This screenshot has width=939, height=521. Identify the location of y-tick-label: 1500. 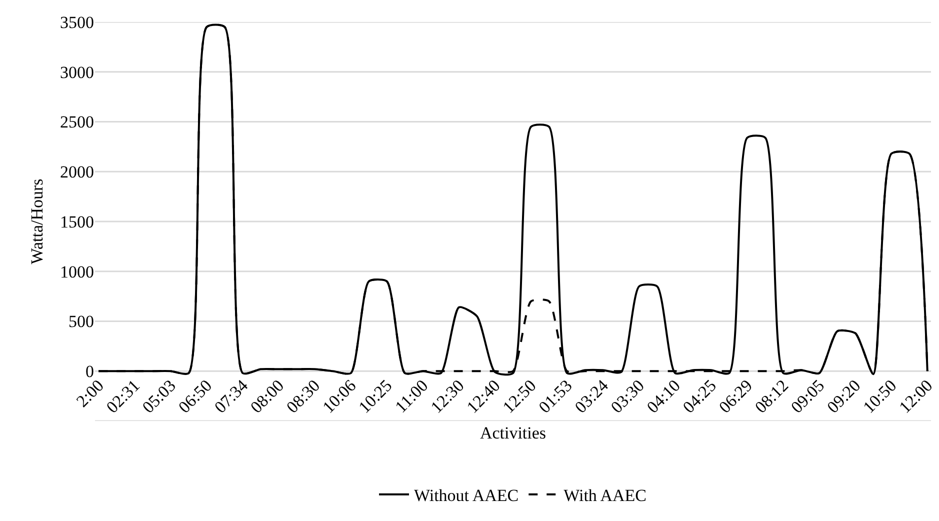
(77, 222).